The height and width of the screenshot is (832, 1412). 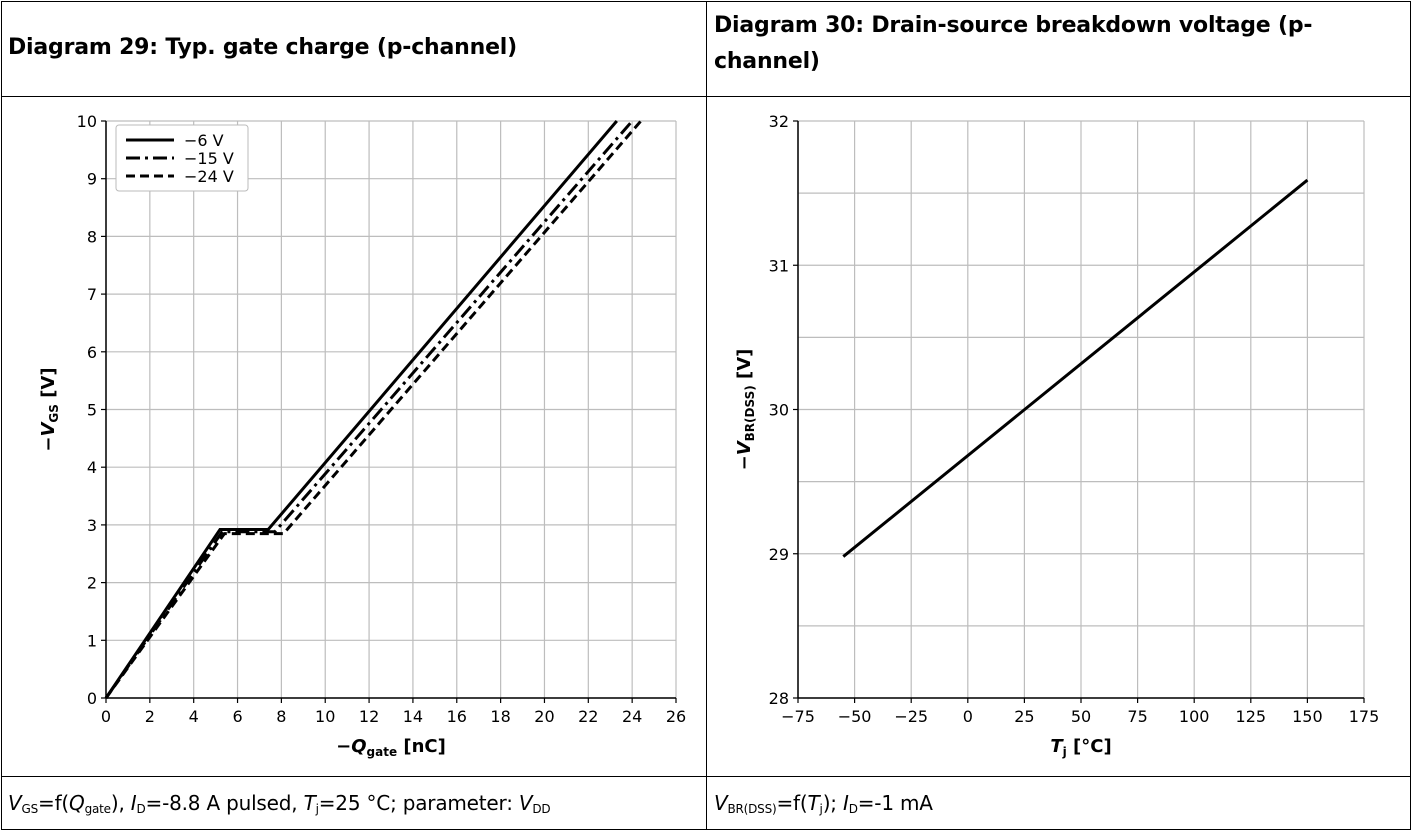 What do you see at coordinates (1057, 746) in the screenshot?
I see `x-axis-label-var: T` at bounding box center [1057, 746].